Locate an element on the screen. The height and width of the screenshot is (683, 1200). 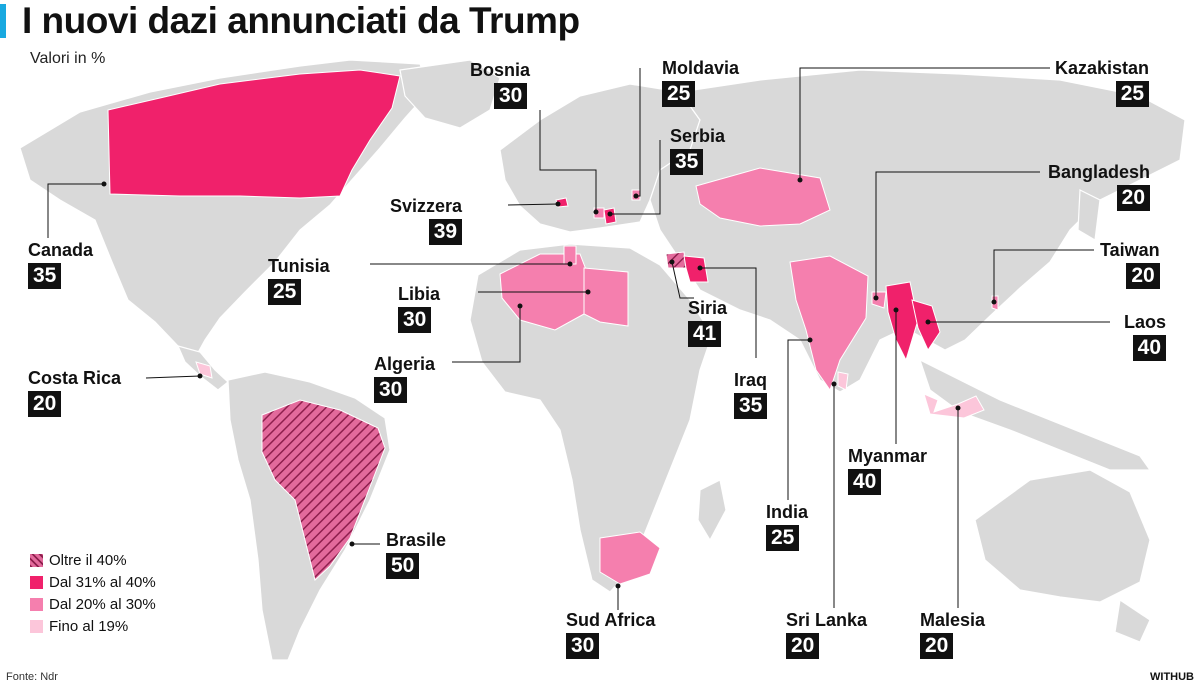
land-greenland is located at coordinates (450, 94).